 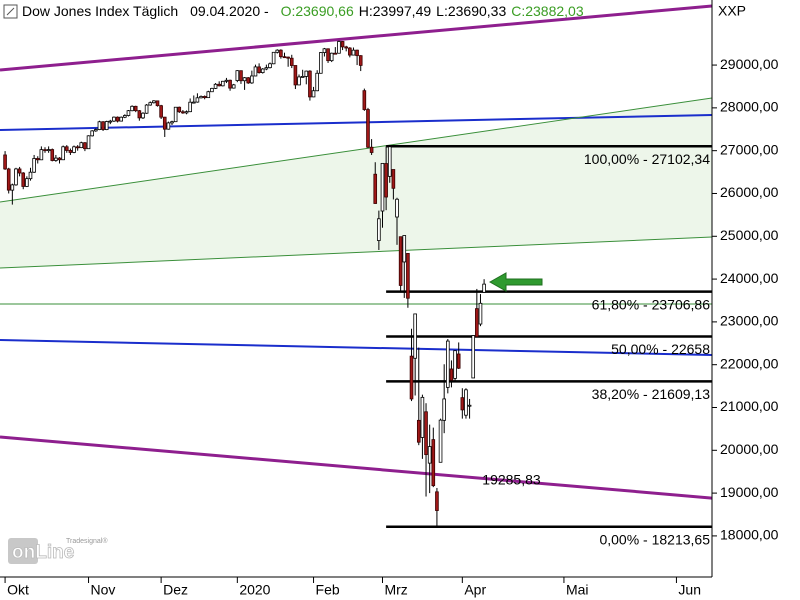 I want to click on header-value: O:23690,66, so click(x=317, y=11).